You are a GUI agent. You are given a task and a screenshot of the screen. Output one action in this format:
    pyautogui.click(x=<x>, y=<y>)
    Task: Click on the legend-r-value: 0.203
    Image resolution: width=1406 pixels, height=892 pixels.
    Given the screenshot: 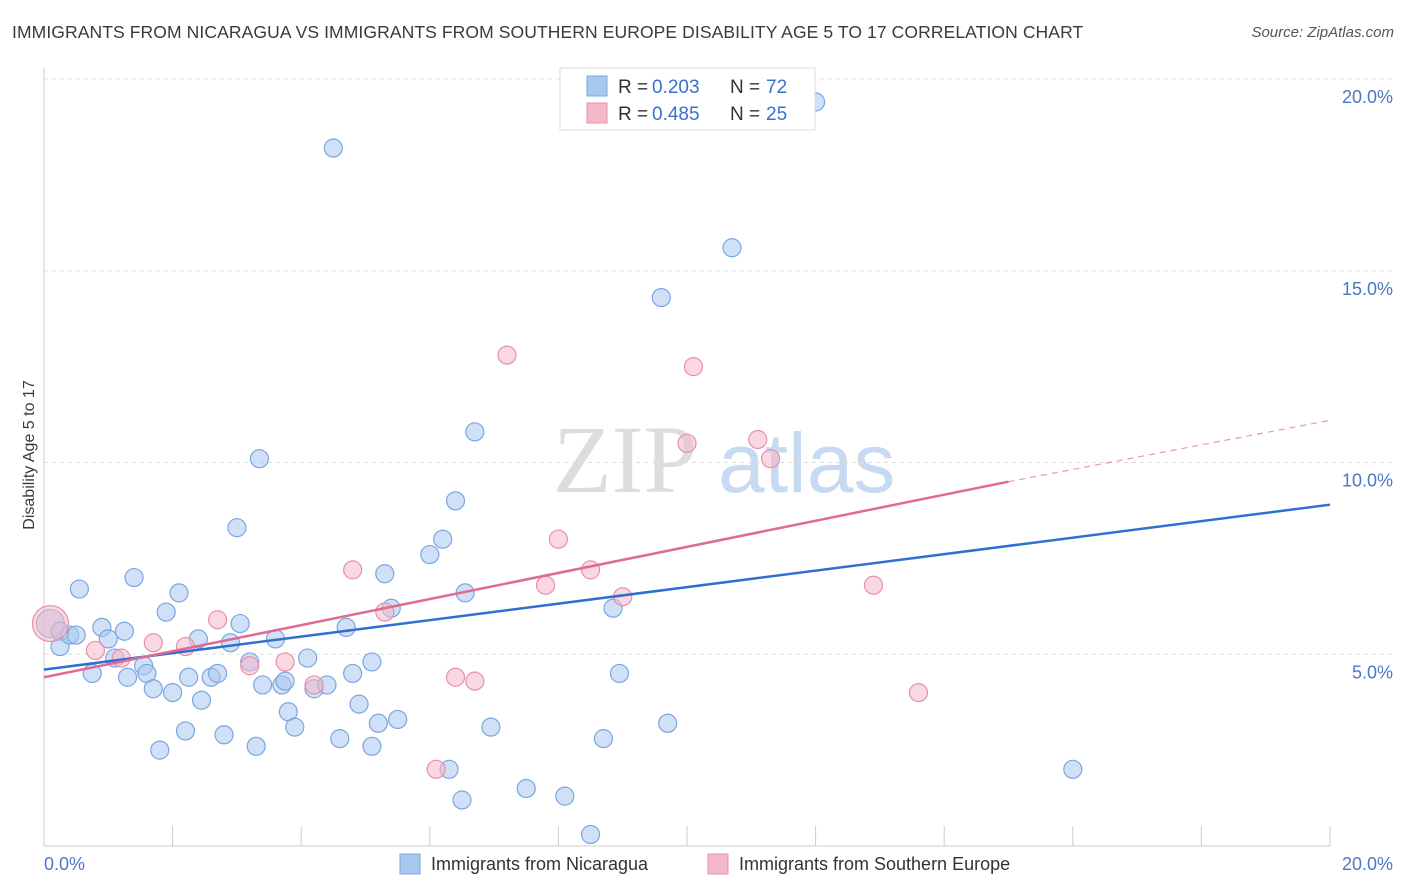 What is the action you would take?
    pyautogui.click(x=676, y=87)
    